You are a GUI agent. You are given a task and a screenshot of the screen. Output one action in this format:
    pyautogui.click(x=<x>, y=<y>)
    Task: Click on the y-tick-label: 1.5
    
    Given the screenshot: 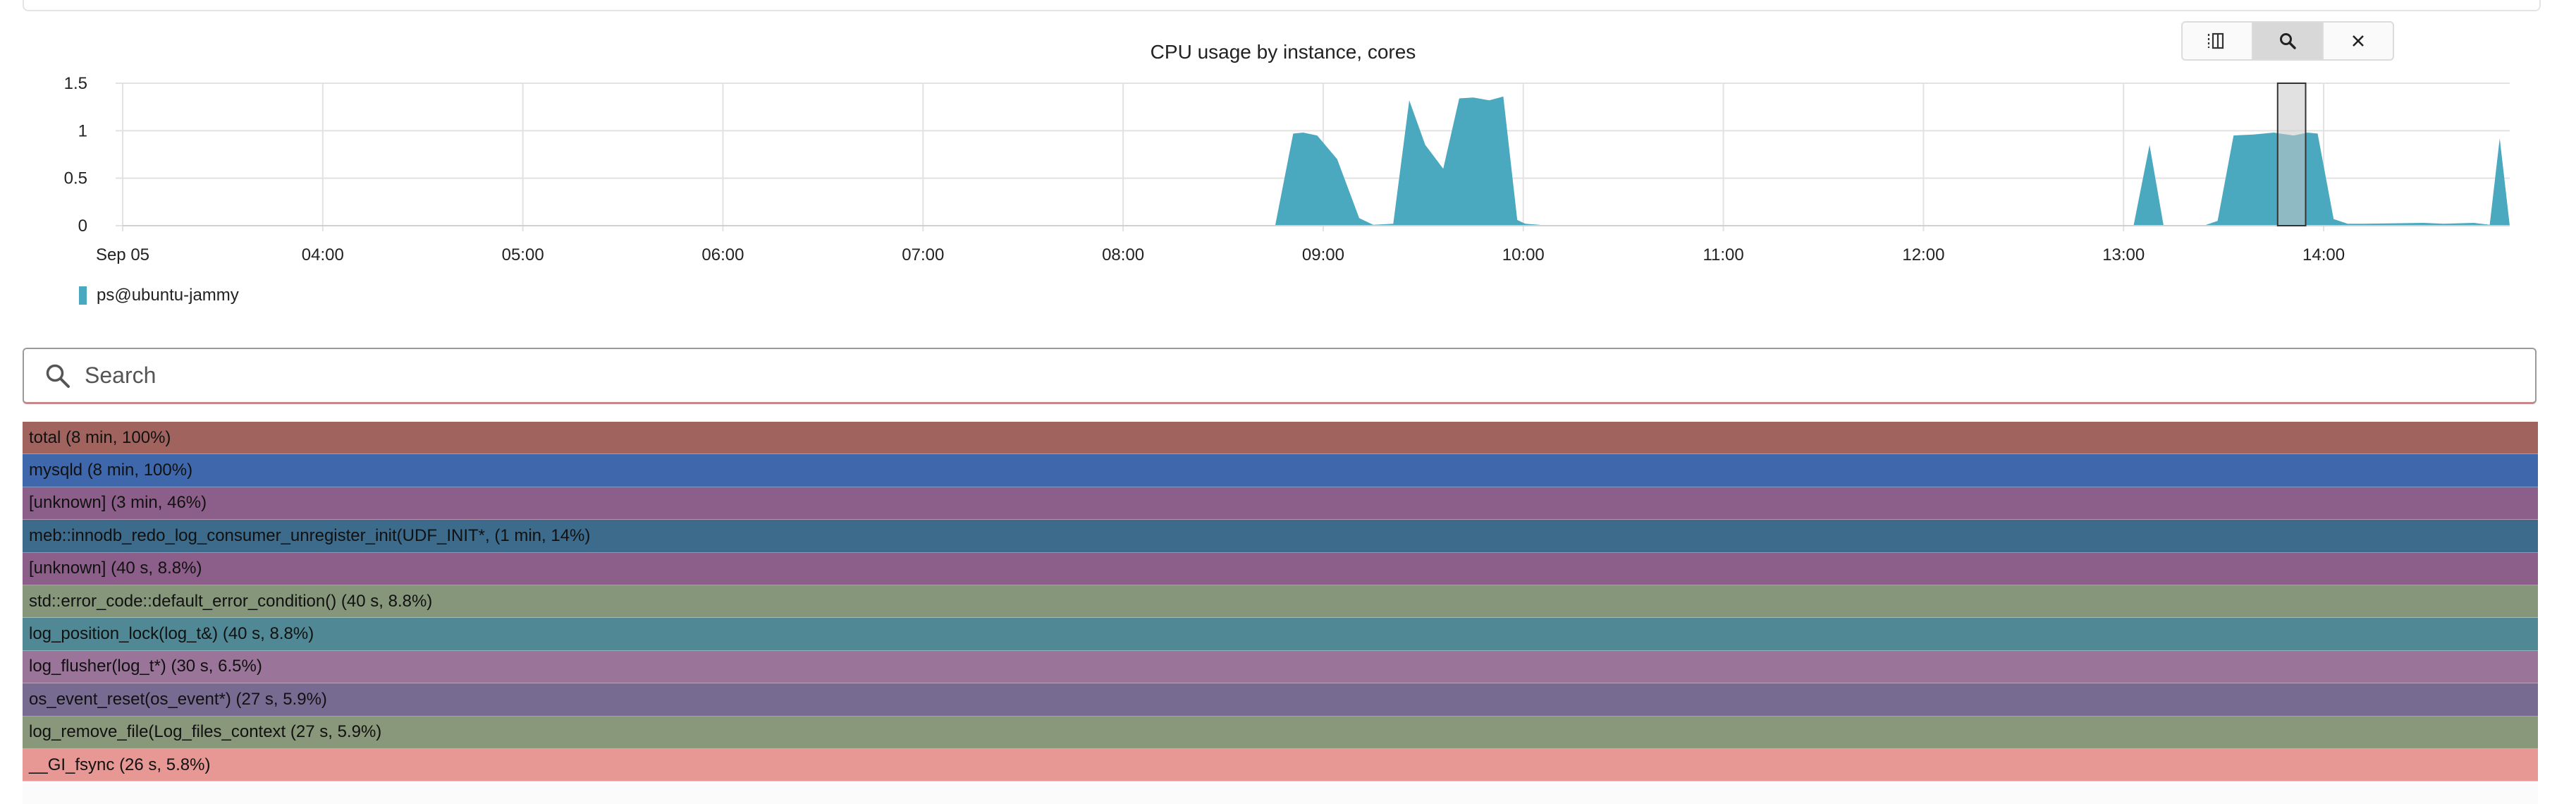 What is the action you would take?
    pyautogui.click(x=75, y=83)
    